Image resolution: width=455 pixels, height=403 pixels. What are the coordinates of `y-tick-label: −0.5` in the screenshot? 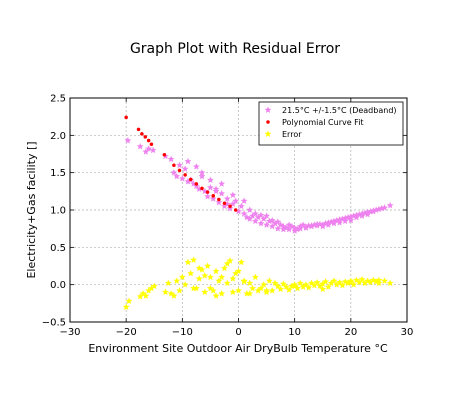 It's located at (54, 323).